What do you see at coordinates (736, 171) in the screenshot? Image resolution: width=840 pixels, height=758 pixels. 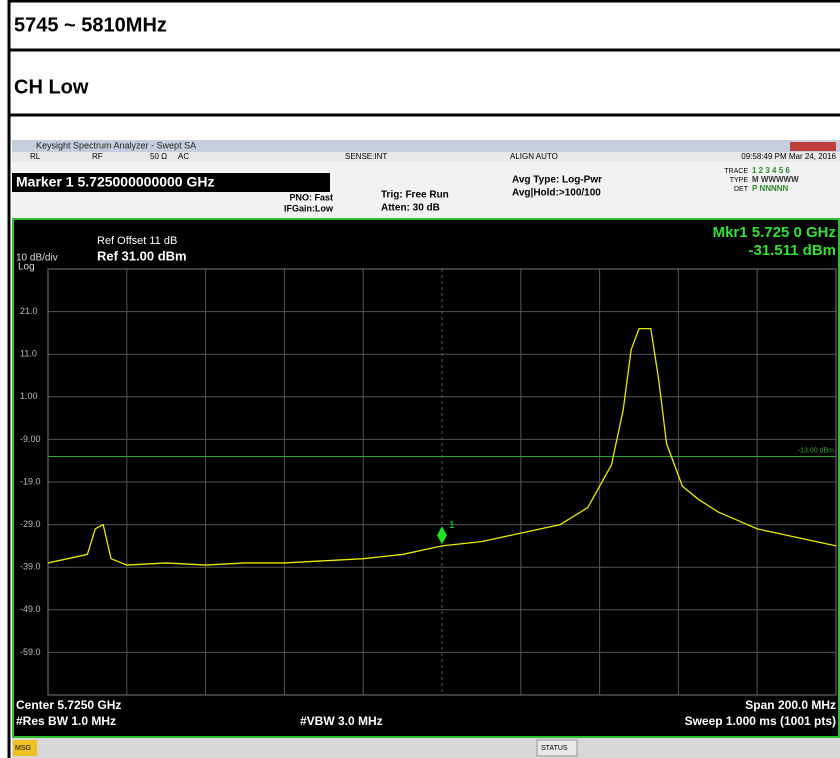 I see `trace-label: TRACE` at bounding box center [736, 171].